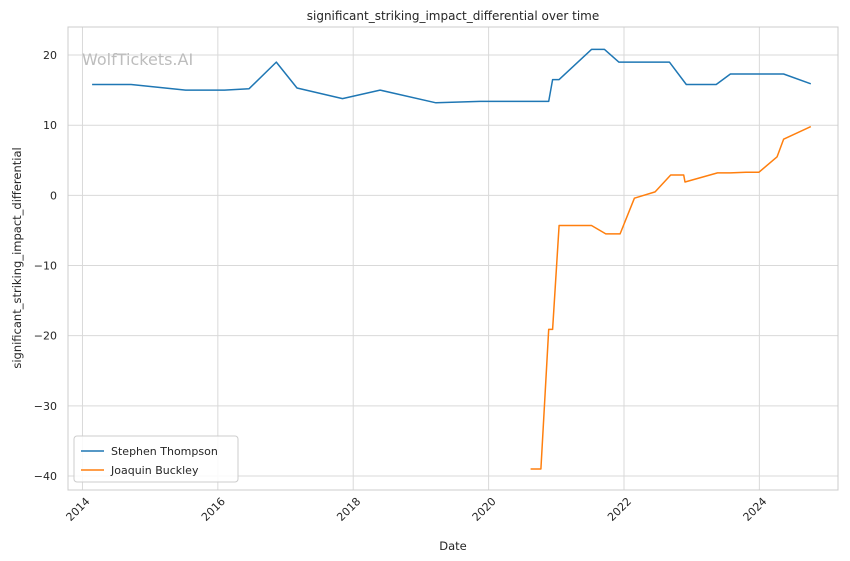  What do you see at coordinates (754, 509) in the screenshot?
I see `x-tick-label: 2024` at bounding box center [754, 509].